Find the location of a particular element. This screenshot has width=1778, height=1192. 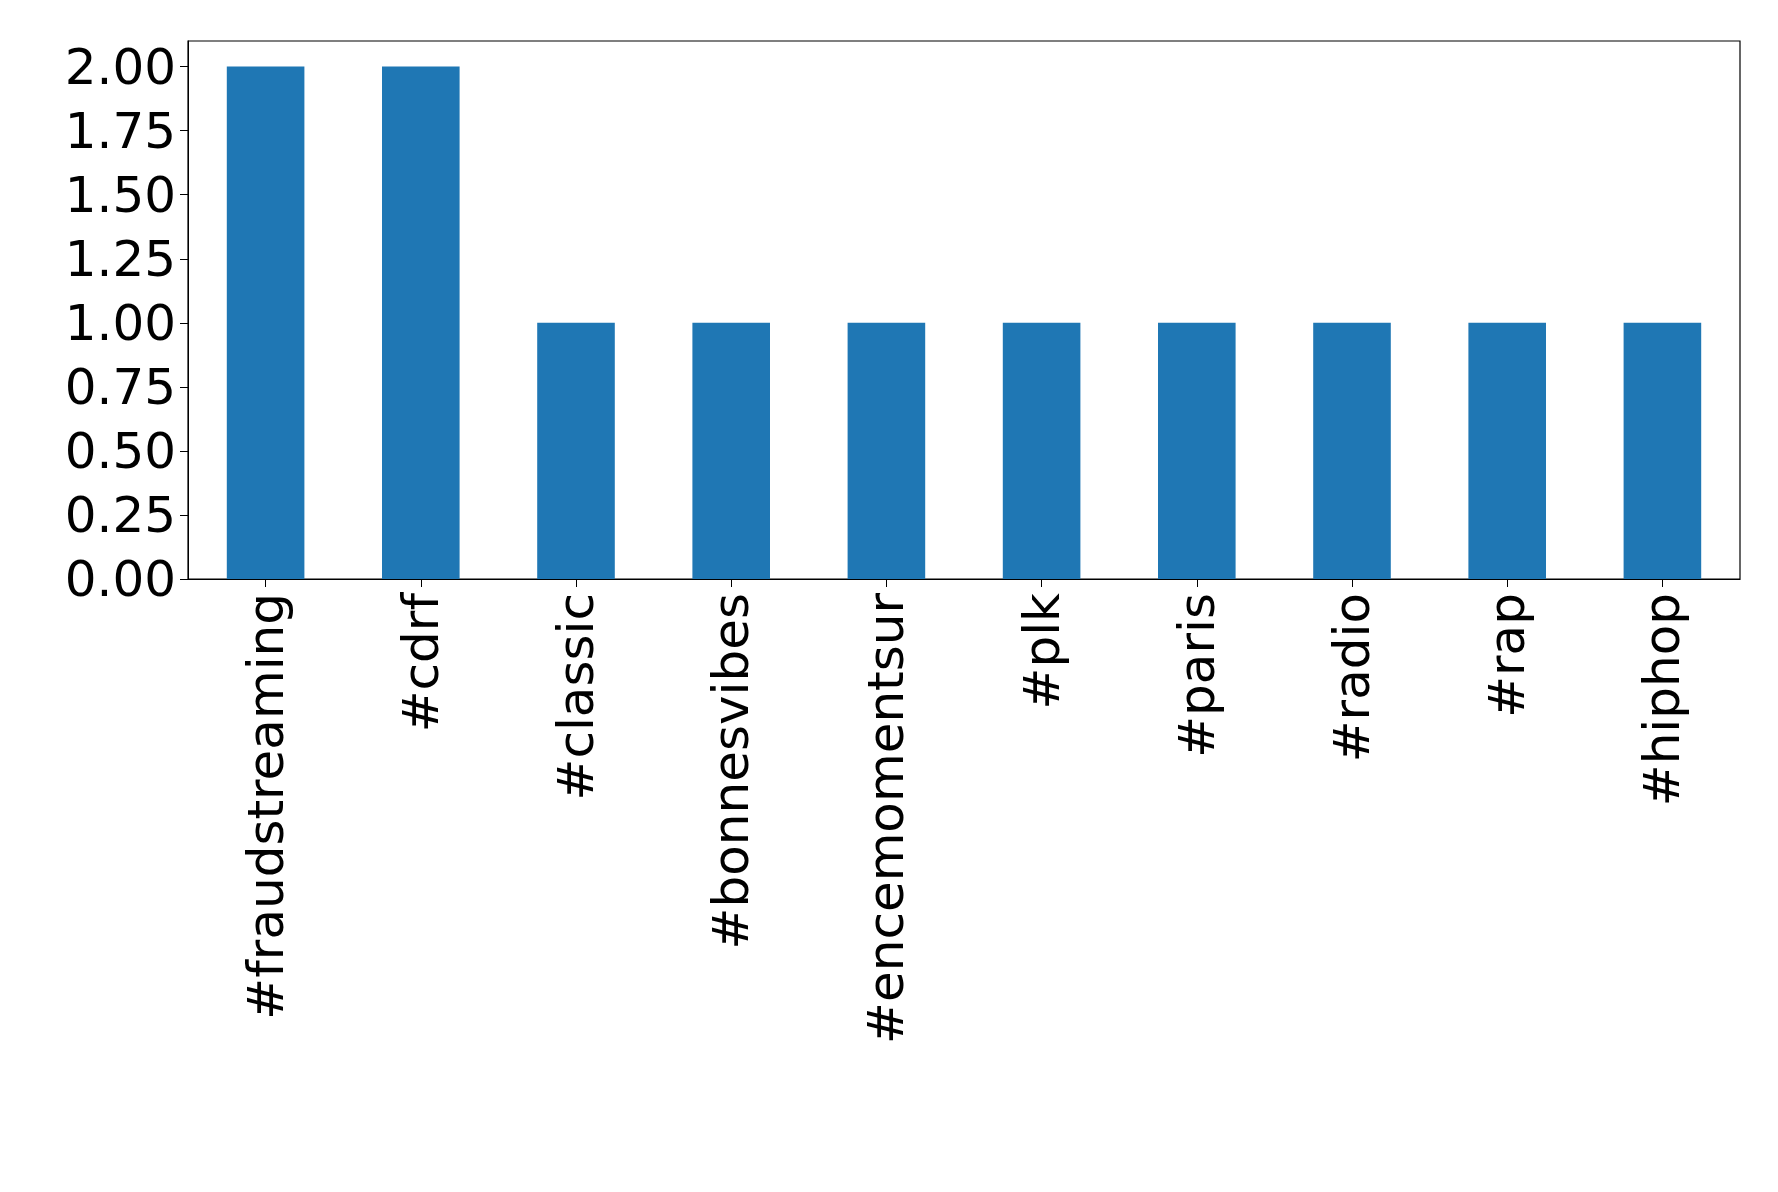

y-tick-label: 0.25 is located at coordinates (120, 514).